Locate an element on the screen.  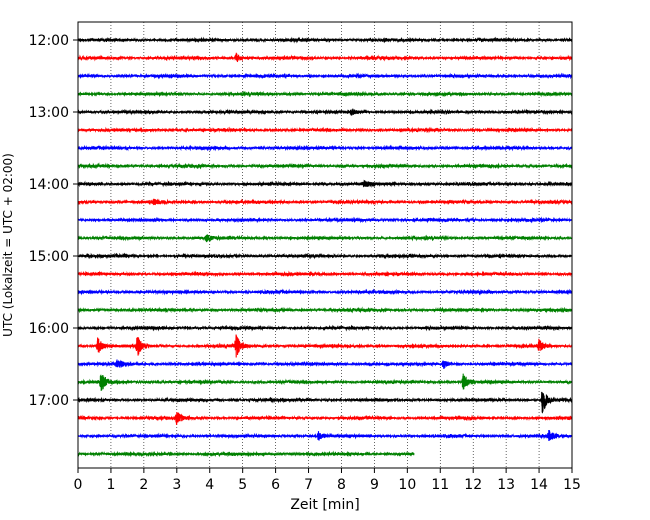
x-tick-label: 4 is located at coordinates (209, 485).